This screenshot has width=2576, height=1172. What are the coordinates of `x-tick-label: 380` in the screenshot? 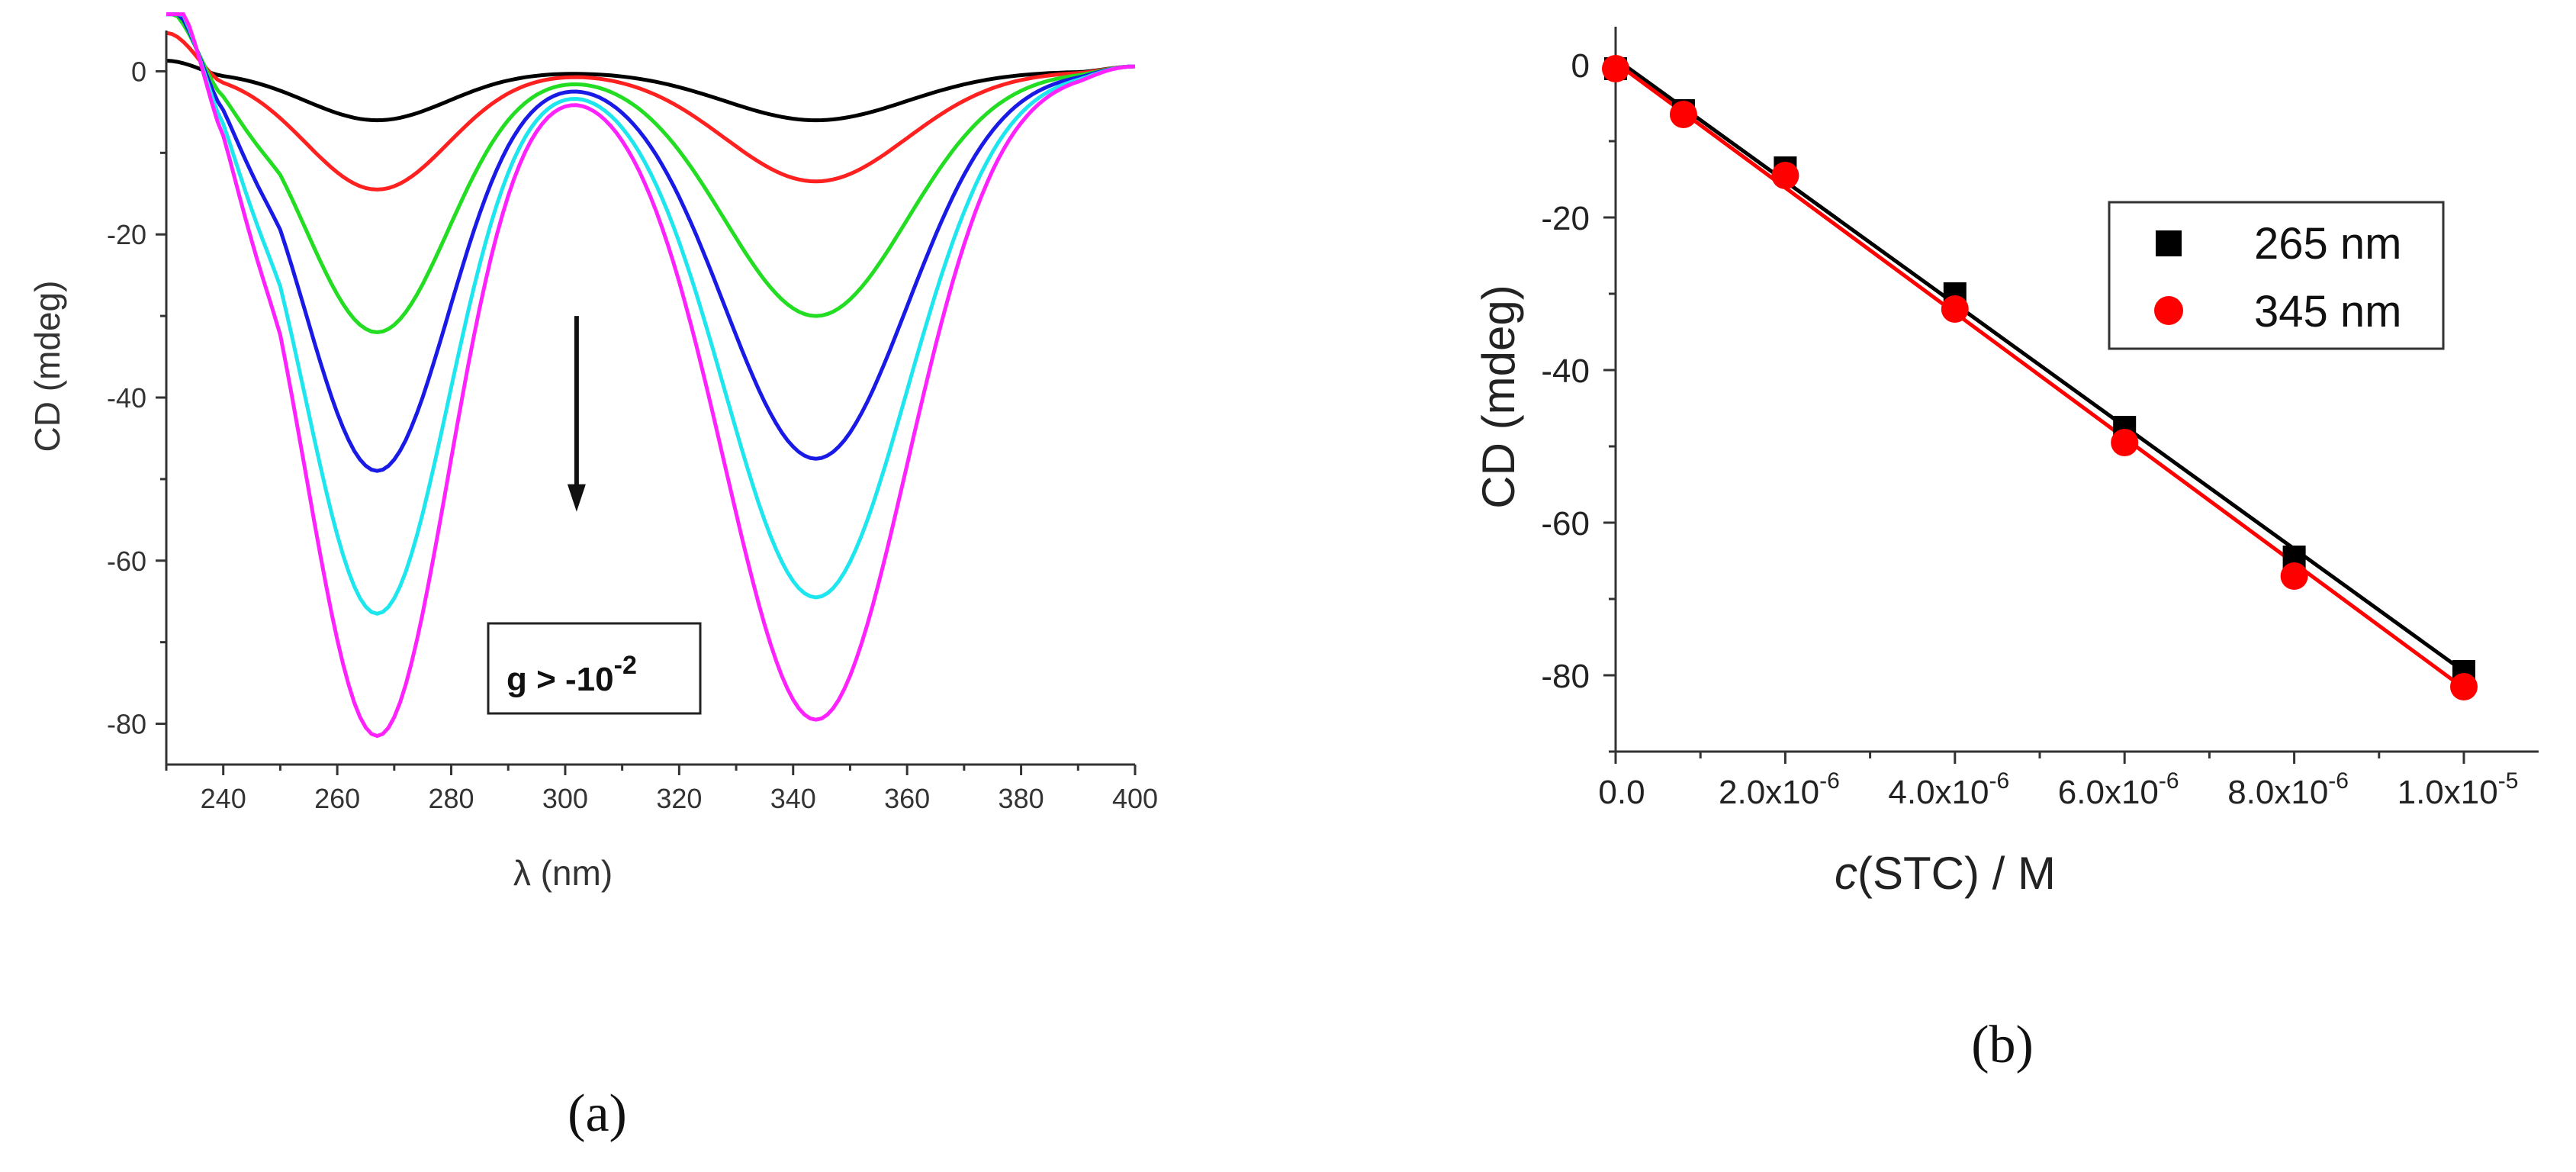 It's located at (1021, 798).